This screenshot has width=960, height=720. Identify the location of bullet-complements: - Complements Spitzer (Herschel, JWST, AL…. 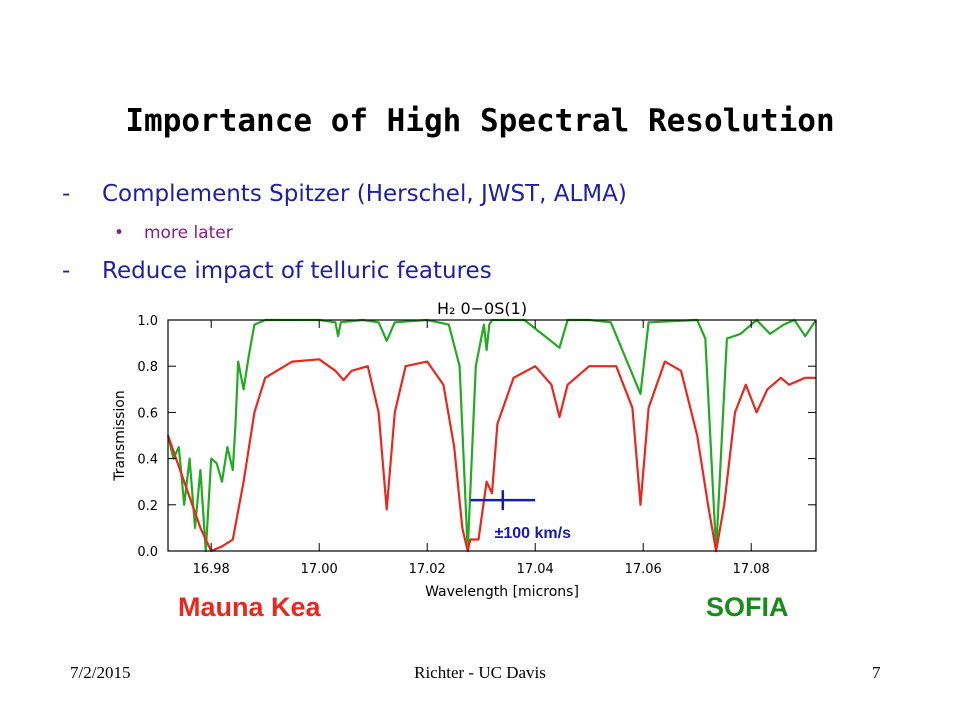
(344, 194).